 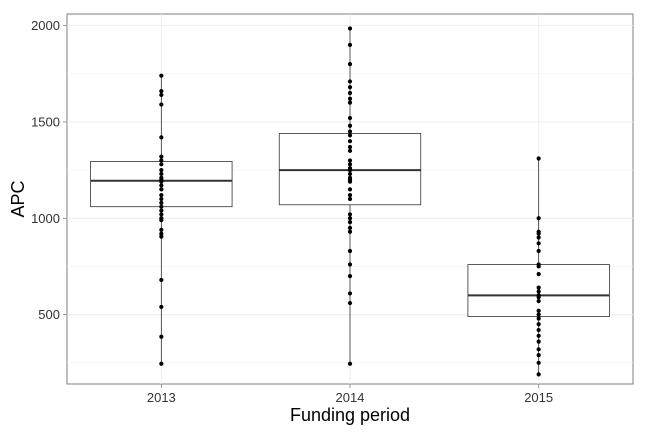 I want to click on x-tick-label: 2013, so click(x=161, y=397).